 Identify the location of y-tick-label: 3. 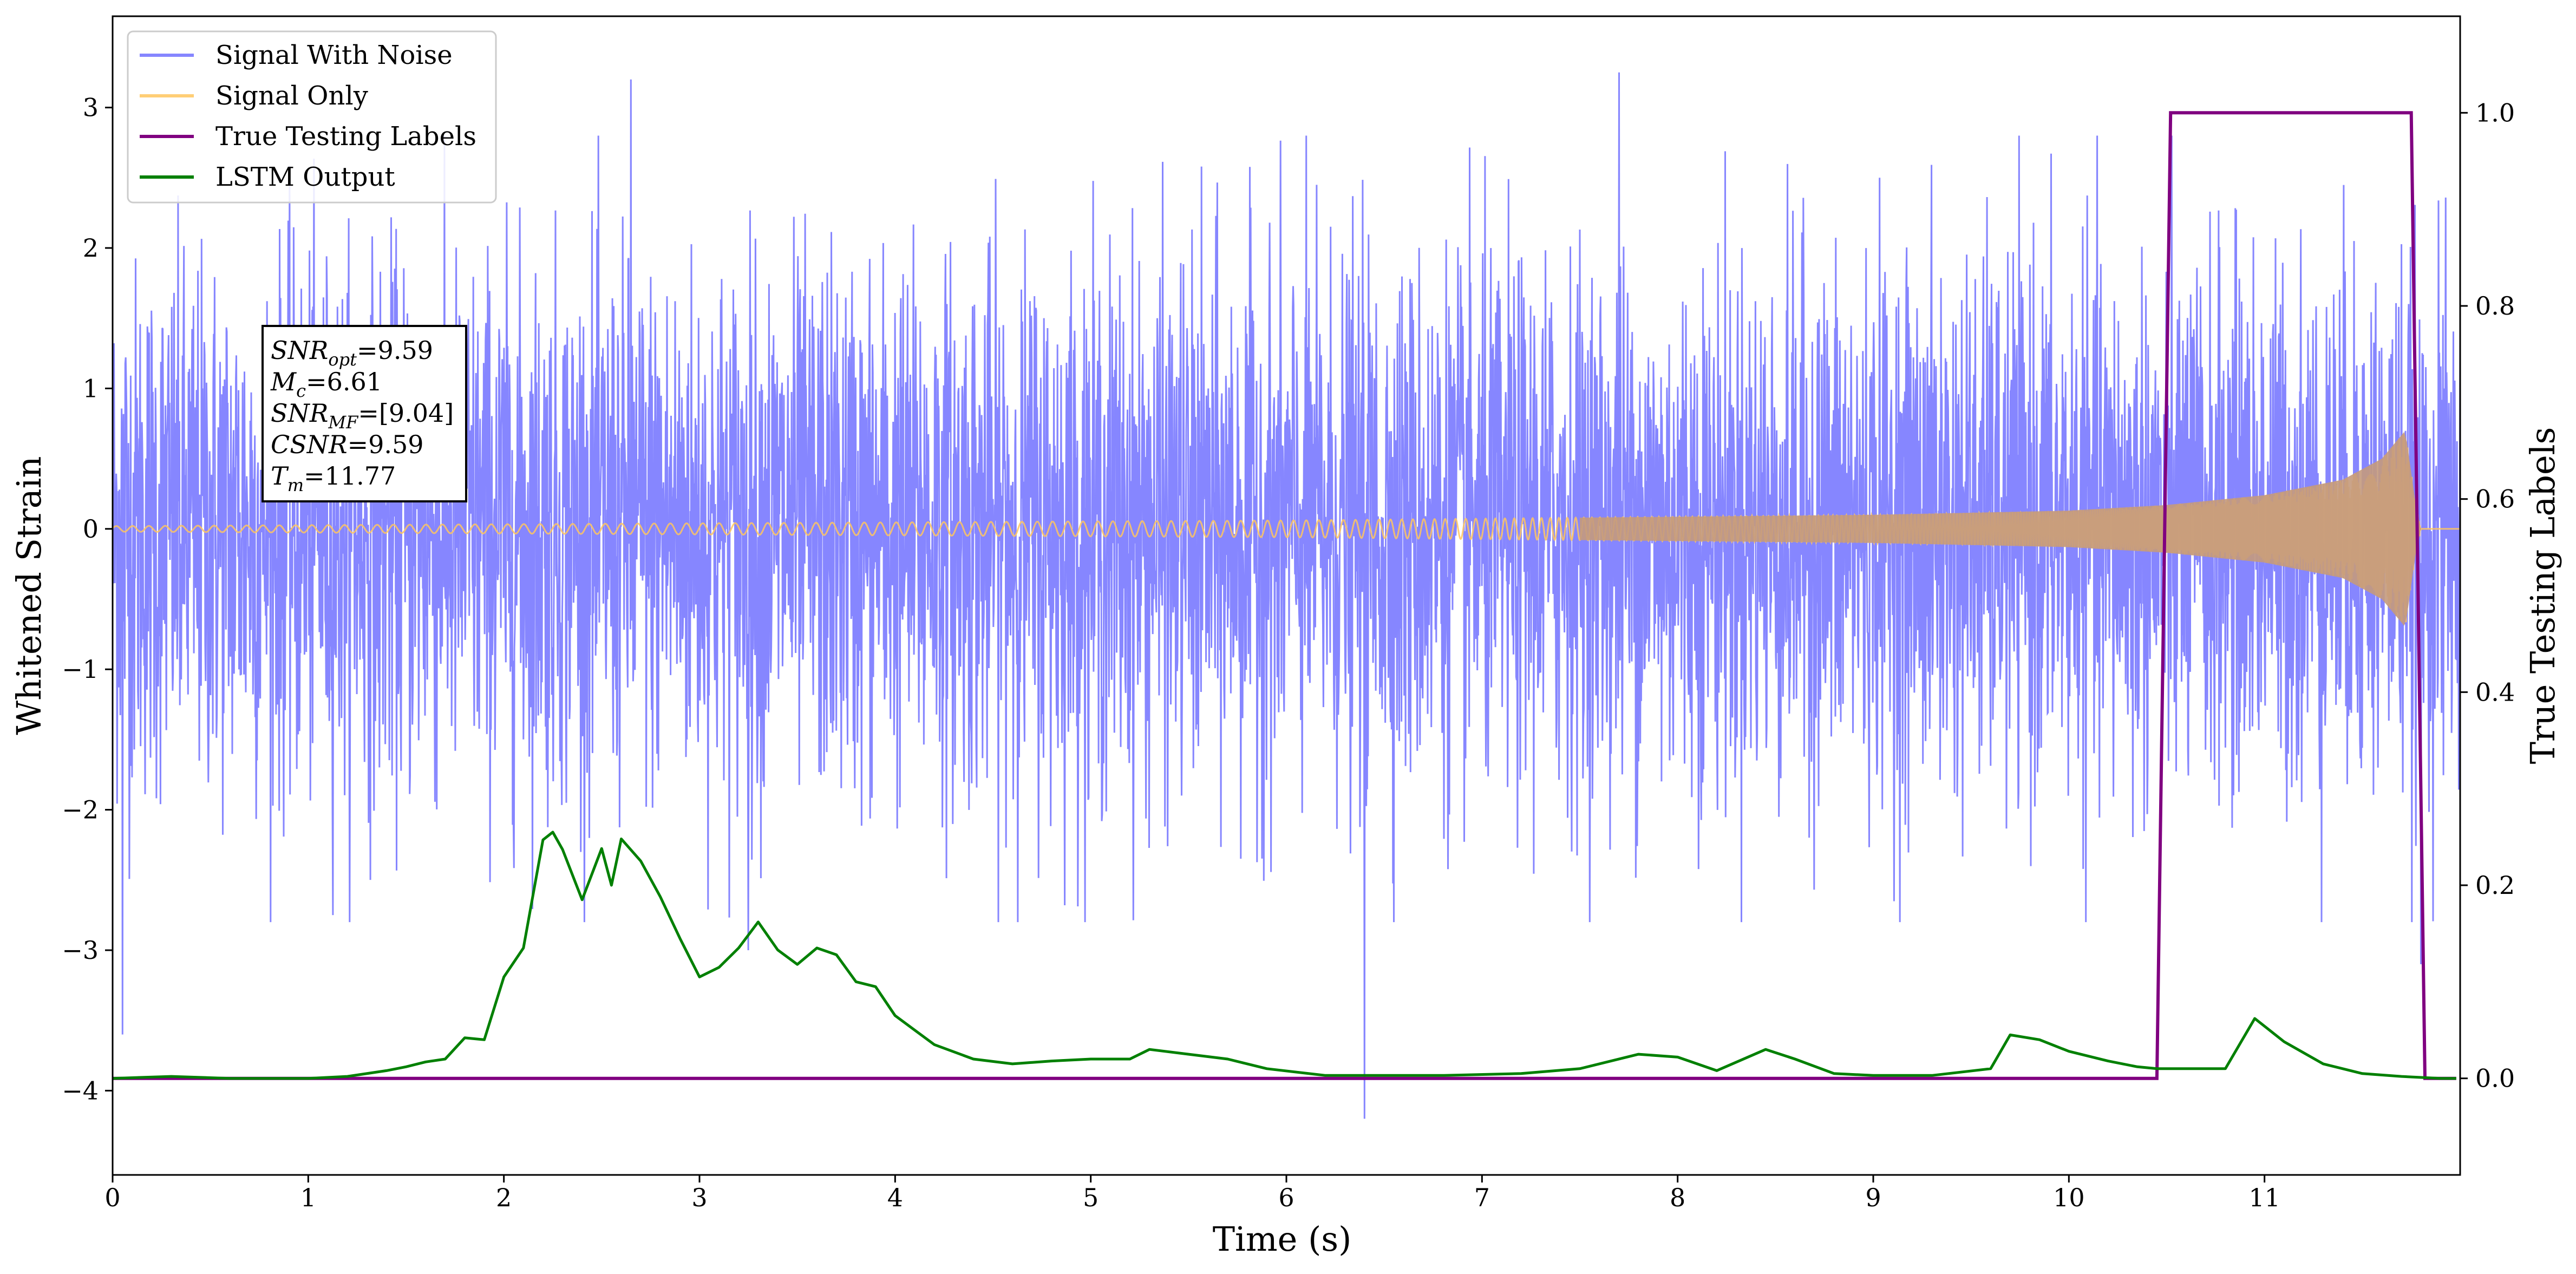
(91, 107).